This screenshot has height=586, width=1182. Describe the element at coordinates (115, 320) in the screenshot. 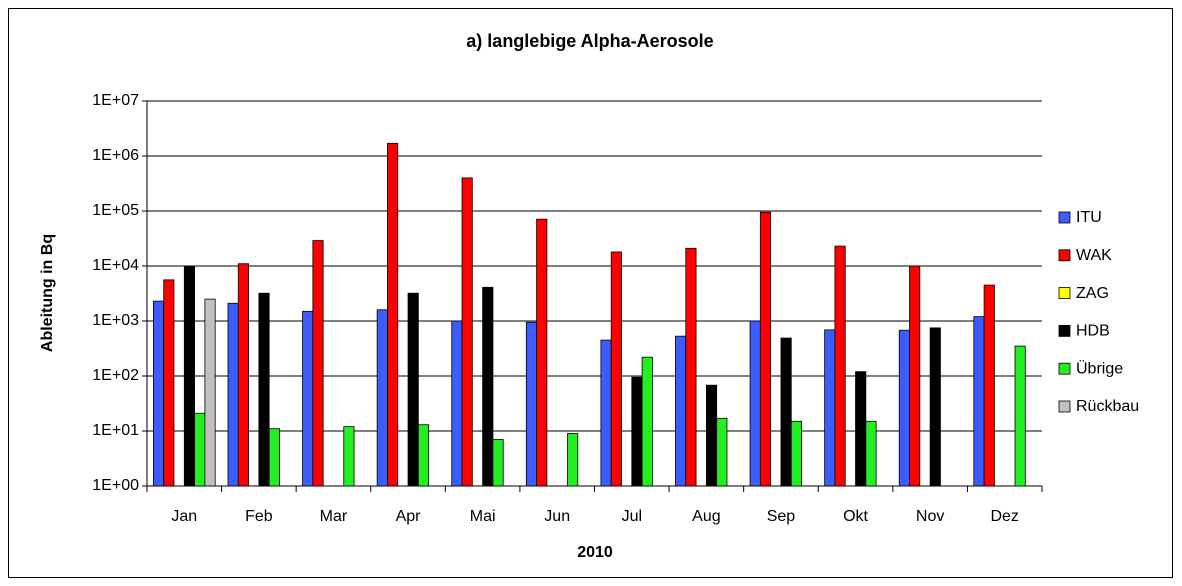

I see `y-tick-label: 1E+03` at that location.